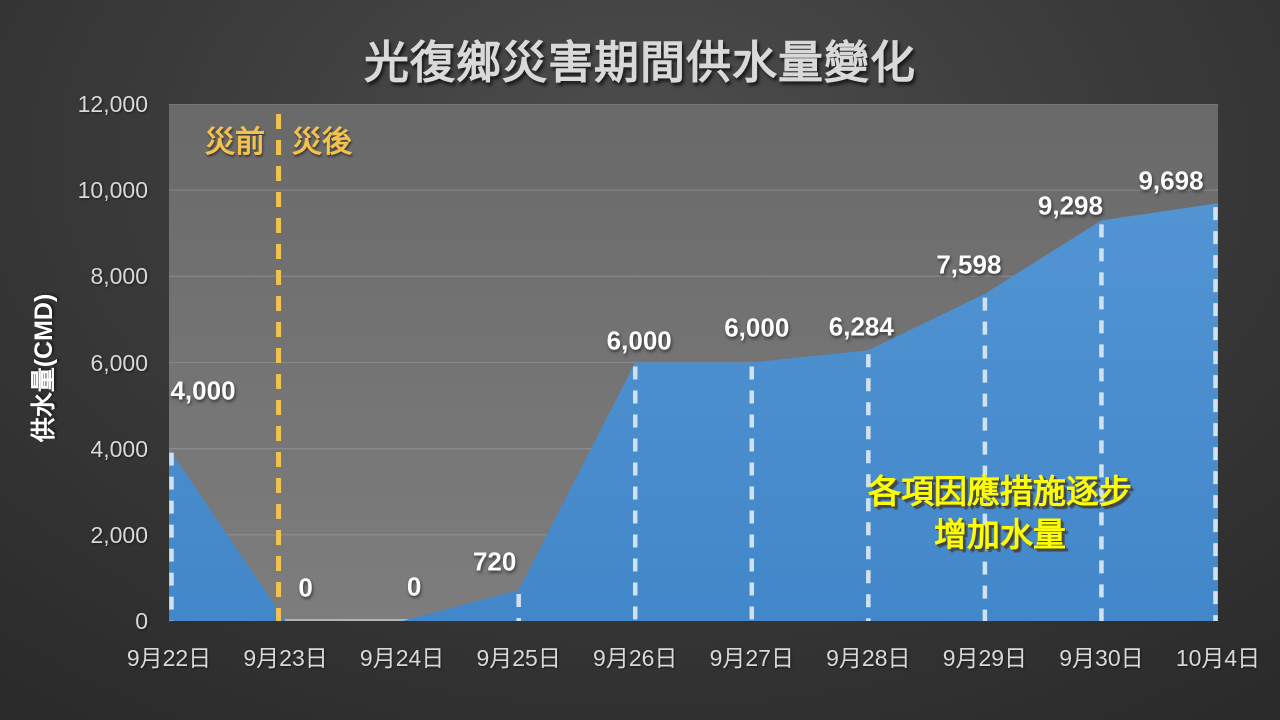 Image resolution: width=1280 pixels, height=720 pixels. I want to click on y-tick-label: 0, so click(141, 621).